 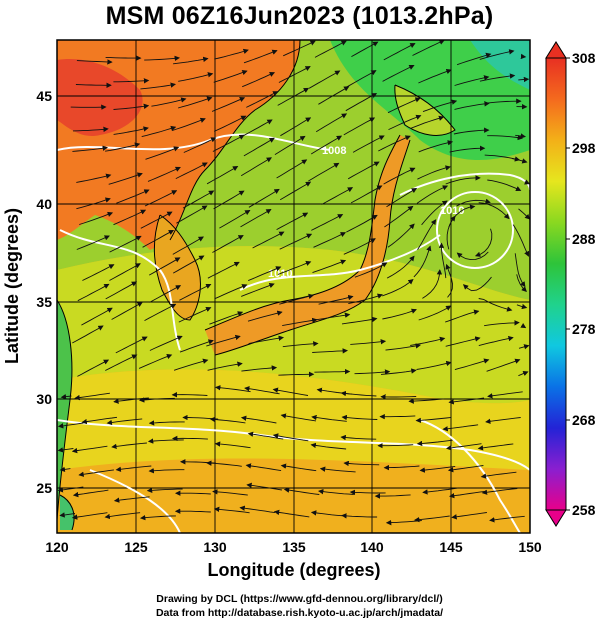 I want to click on colorbar-tick-label: 278, so click(x=584, y=329).